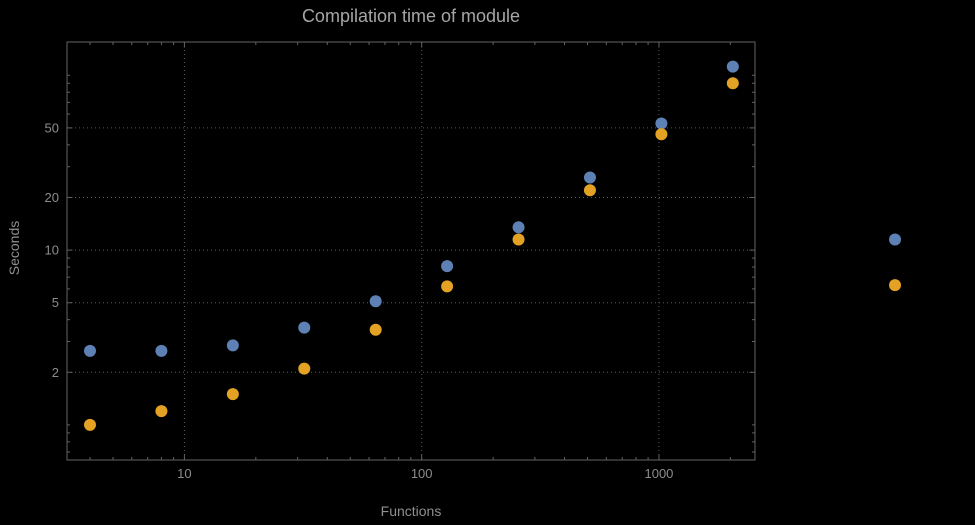 The width and height of the screenshot is (975, 525). What do you see at coordinates (658, 473) in the screenshot?
I see `x-tick-label: 1000` at bounding box center [658, 473].